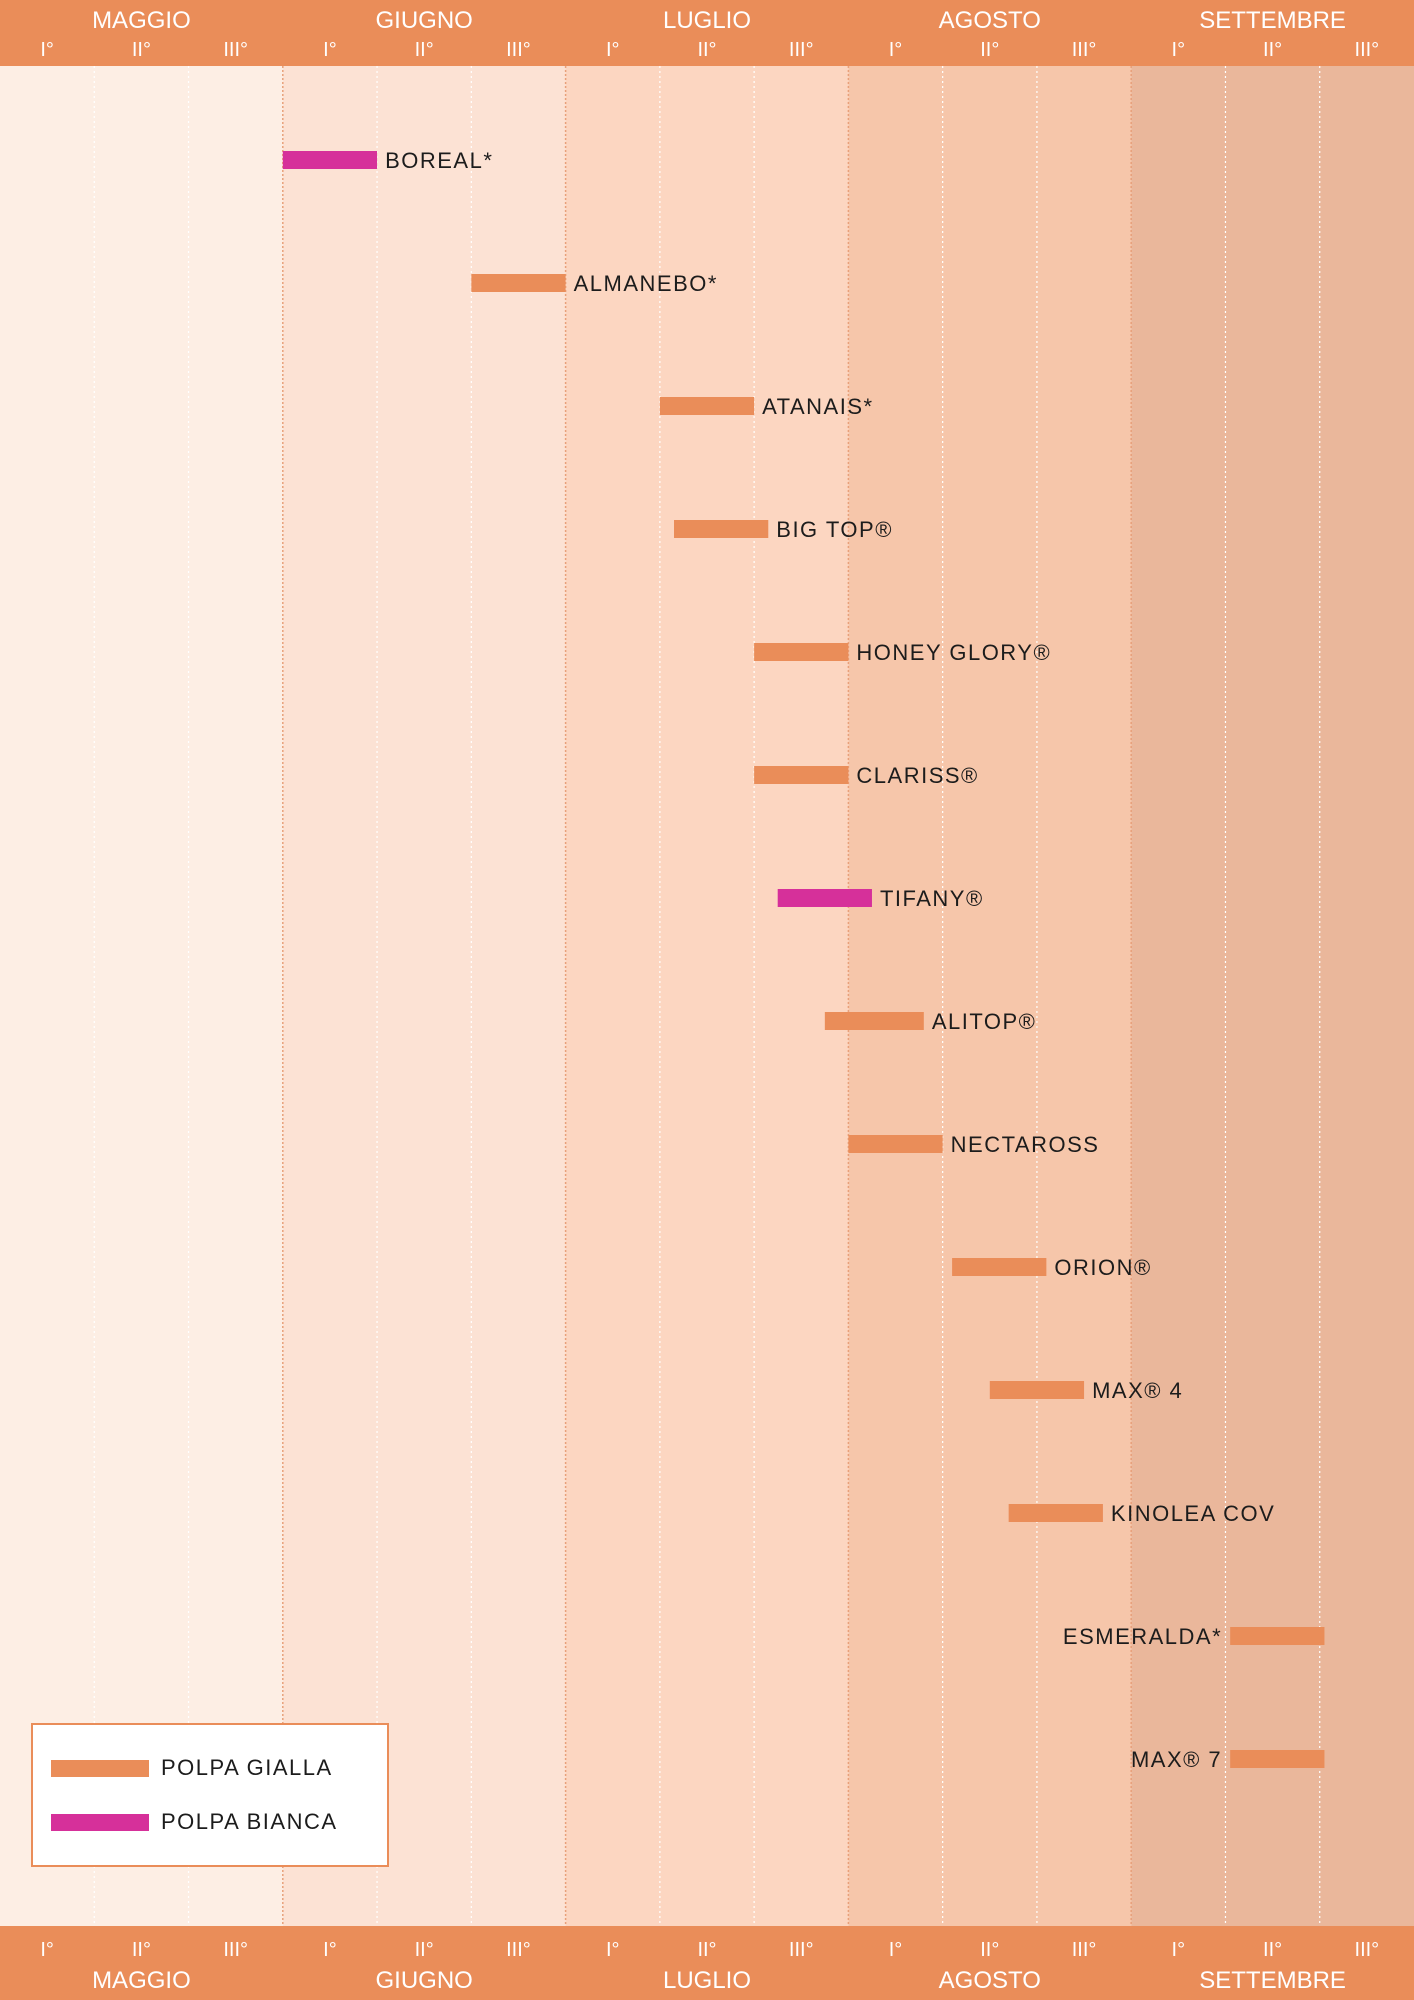 This screenshot has height=2000, width=1414. I want to click on legend-label-polpa-gialla: POLPA GIALLA, so click(247, 1767).